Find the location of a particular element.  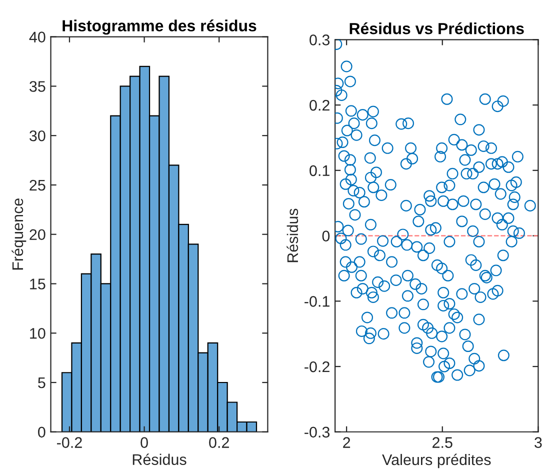

x-tick-label: 2.5 is located at coordinates (442, 442).